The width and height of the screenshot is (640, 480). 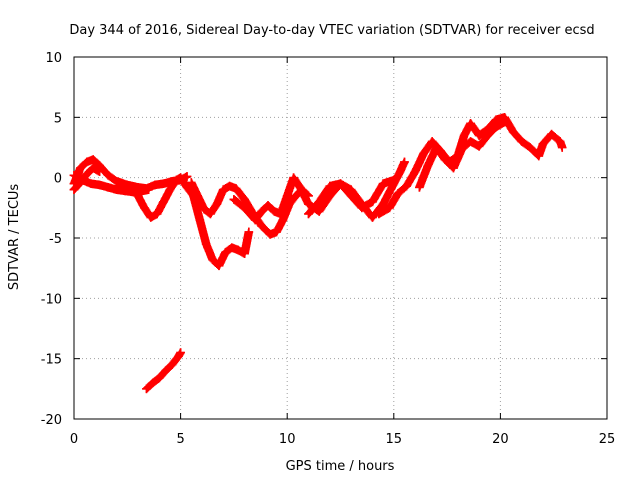 I want to click on series-track-h, so click(x=470, y=166).